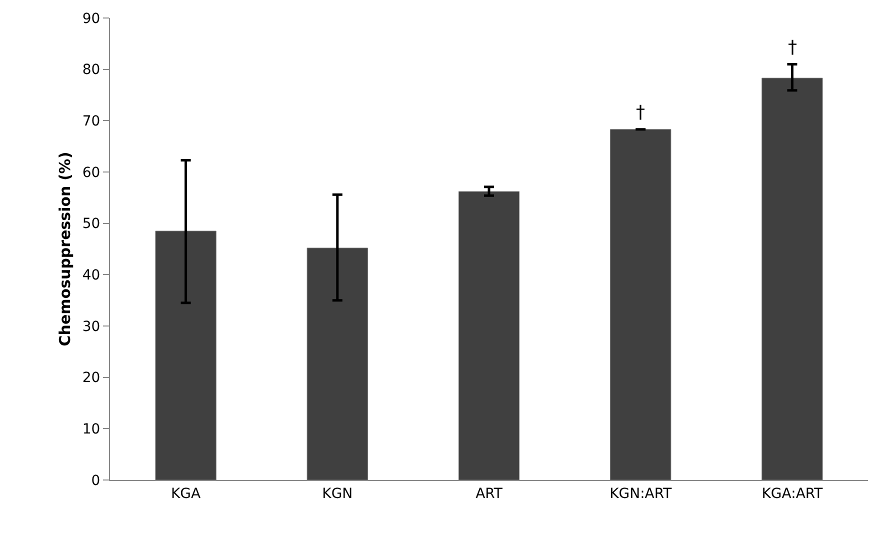 The height and width of the screenshot is (535, 873). What do you see at coordinates (65, 249) in the screenshot?
I see `y-axis-title: Chemosuppression (%)` at bounding box center [65, 249].